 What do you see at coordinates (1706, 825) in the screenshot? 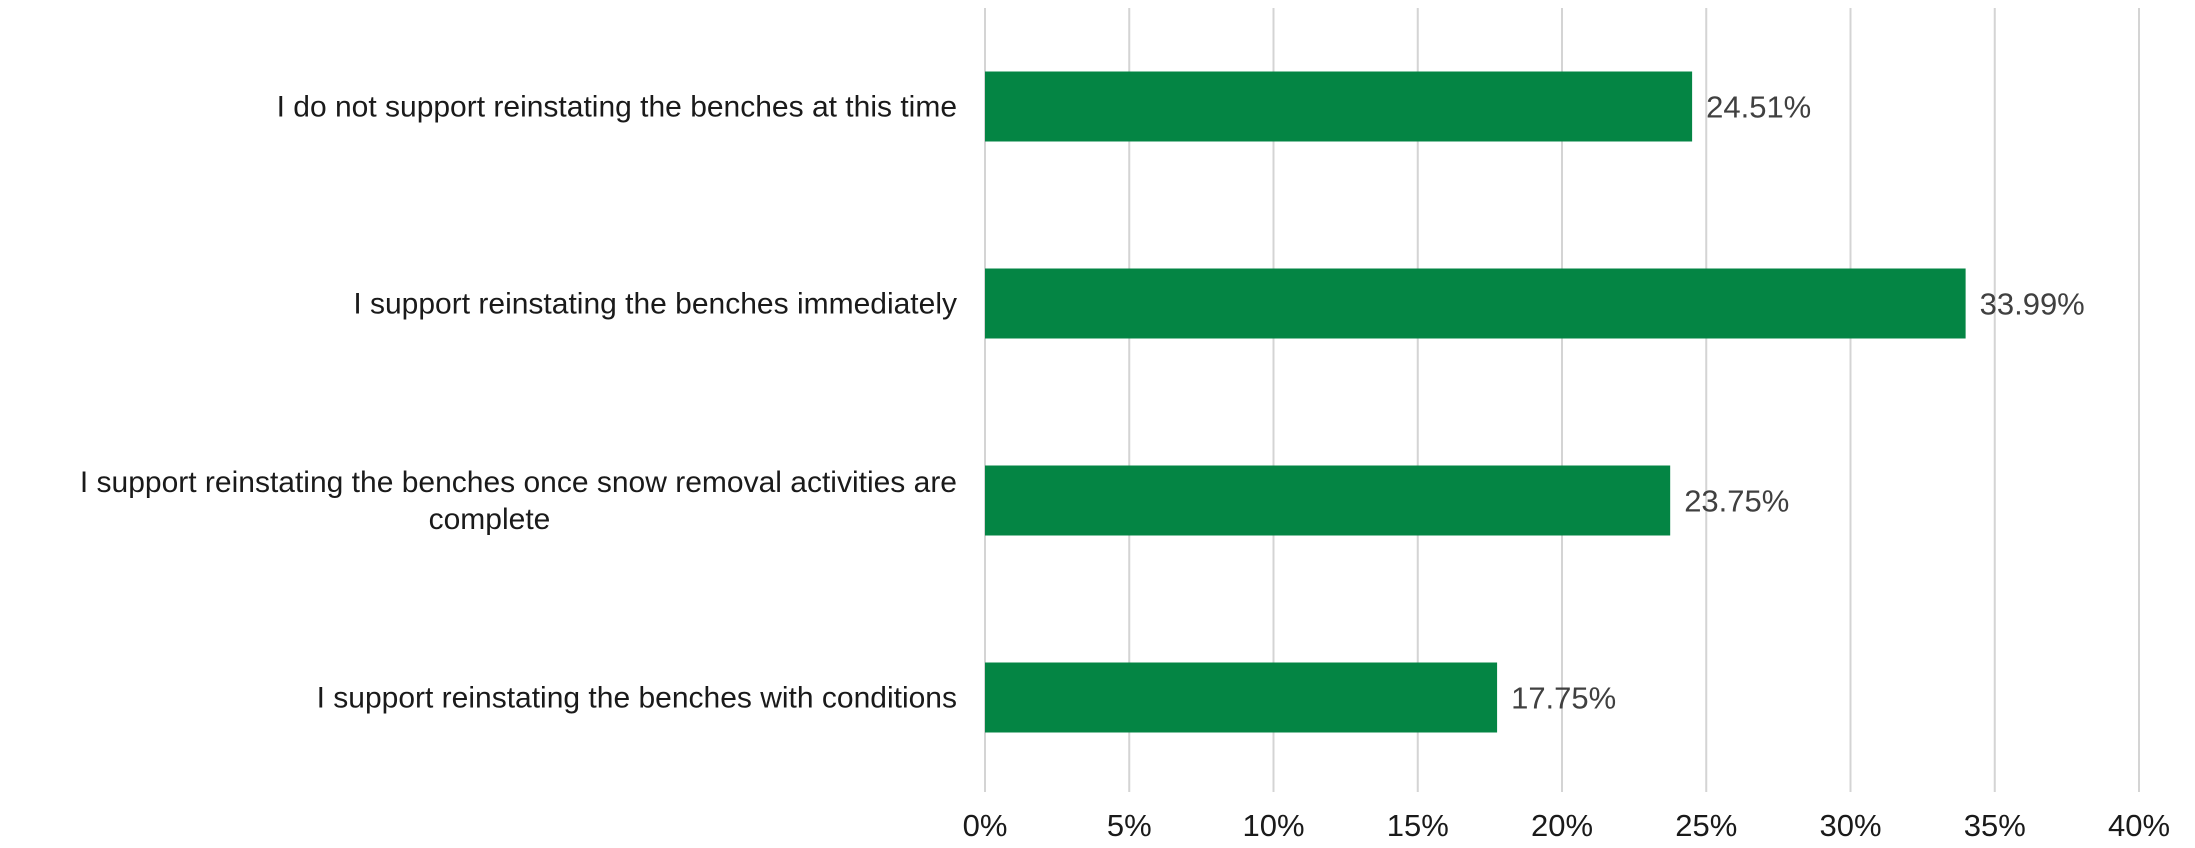
I see `x-tick-label: 25%` at bounding box center [1706, 825].